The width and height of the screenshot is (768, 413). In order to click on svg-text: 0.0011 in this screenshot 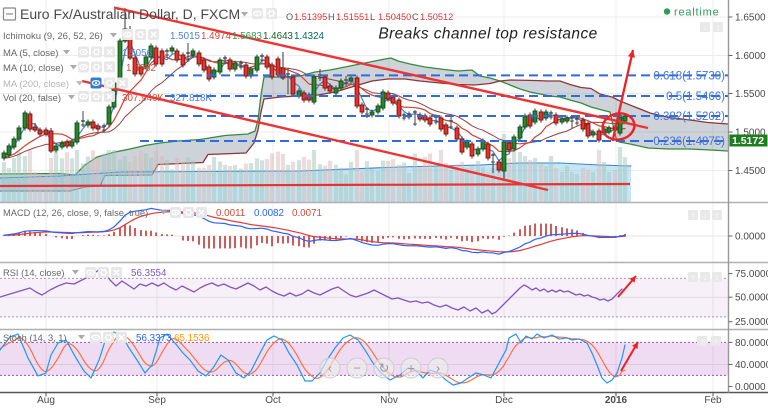, I will do `click(230, 213)`.